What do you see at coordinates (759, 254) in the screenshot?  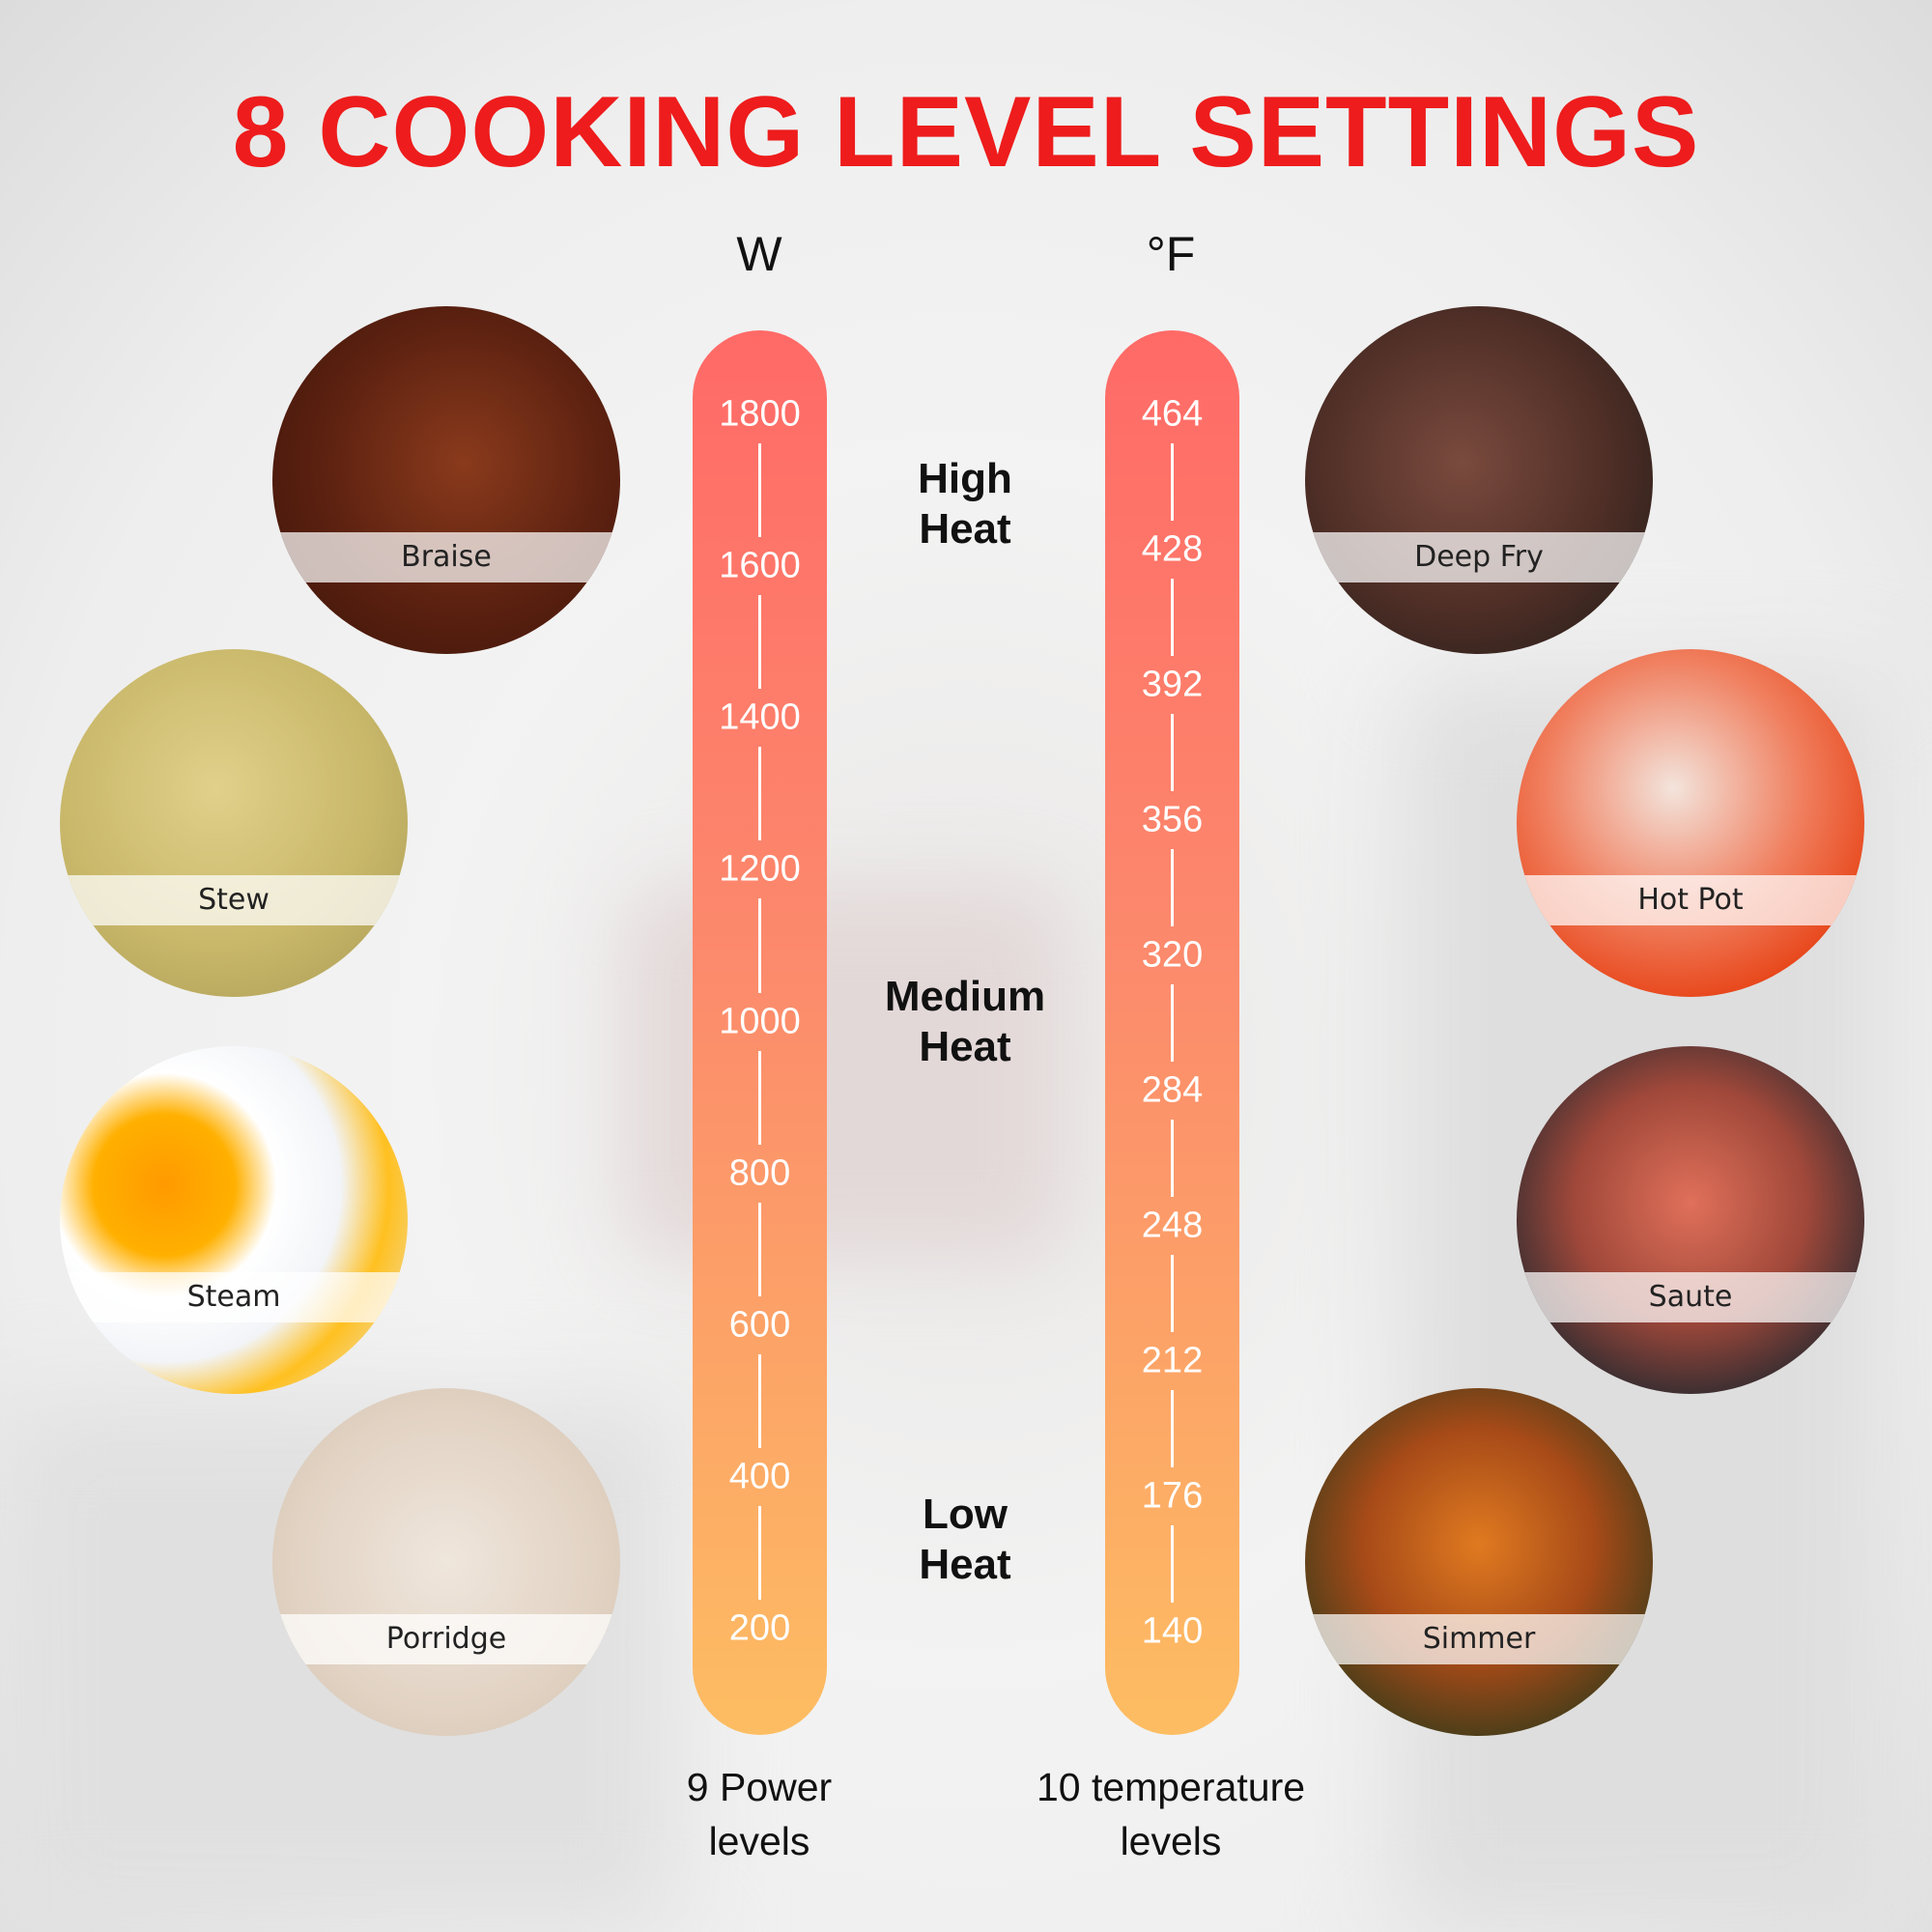 I see `power-unit: W` at bounding box center [759, 254].